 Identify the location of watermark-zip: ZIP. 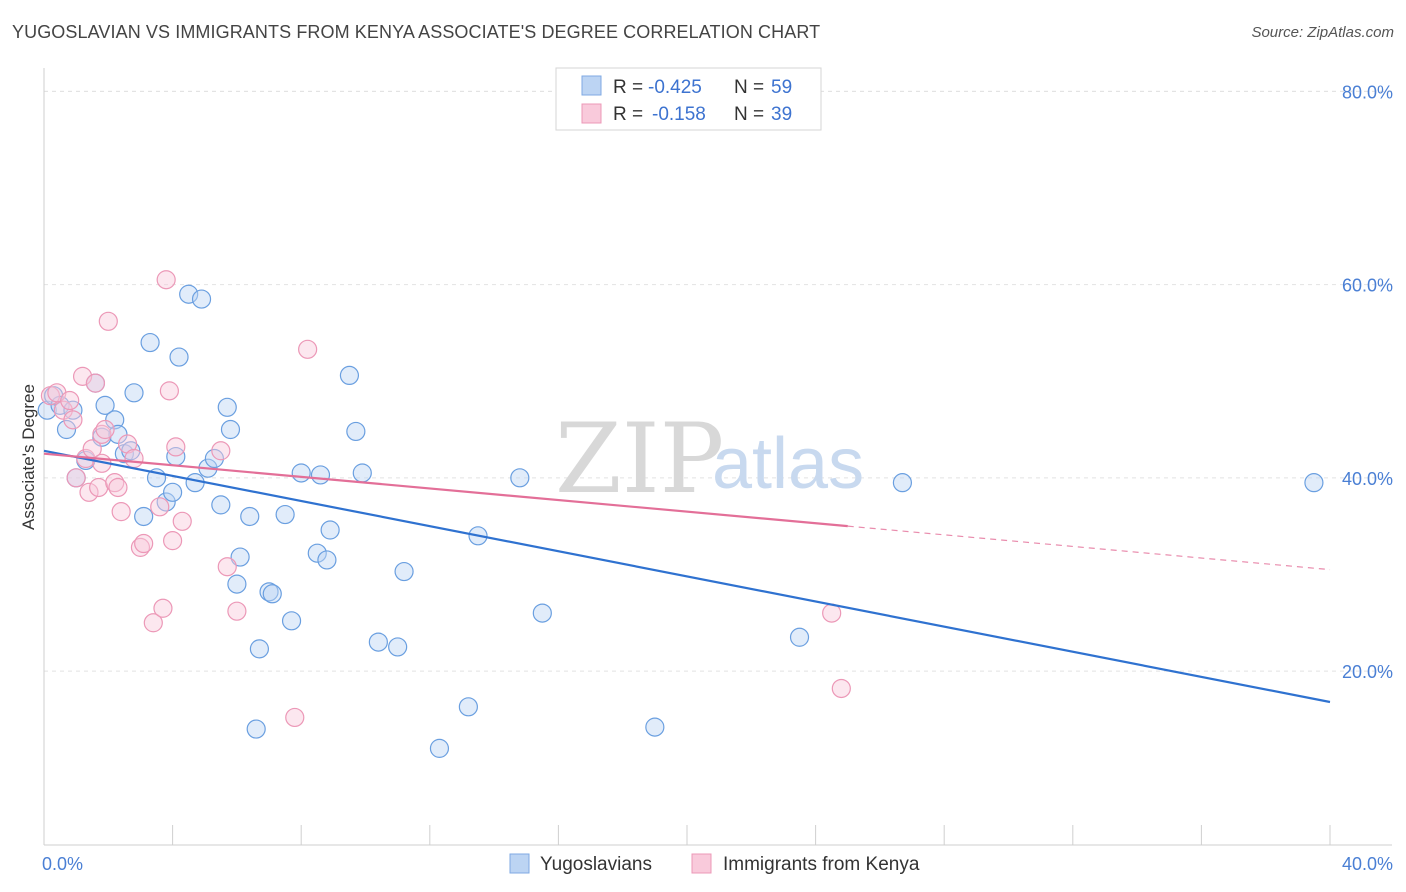
(639, 459).